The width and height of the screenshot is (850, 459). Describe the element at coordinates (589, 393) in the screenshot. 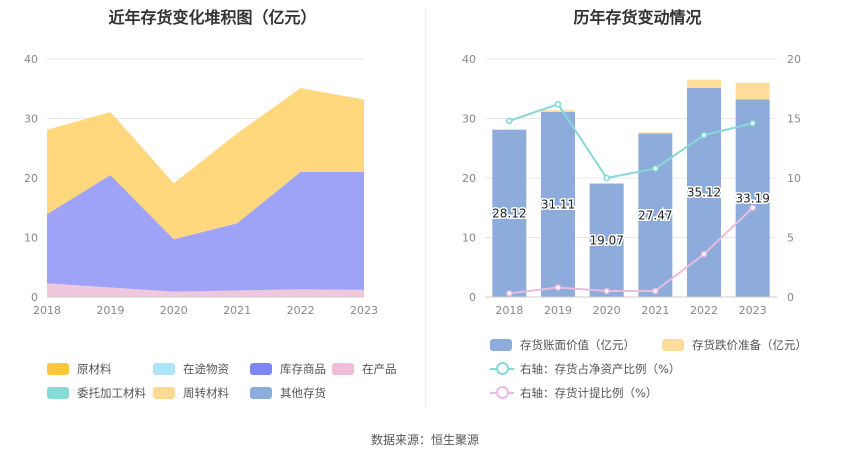

I see `legend-label: 右轴：存货计提比例（%）` at that location.